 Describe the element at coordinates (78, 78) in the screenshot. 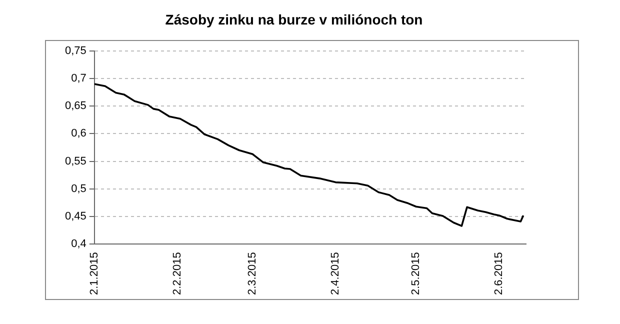

I see `y-tick-label: 0,7` at that location.